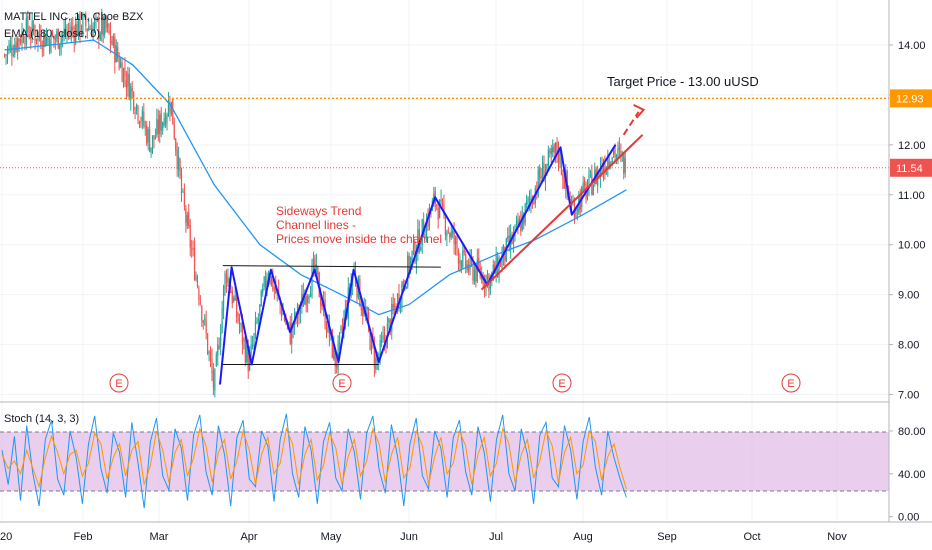 Image resolution: width=932 pixels, height=550 pixels. Describe the element at coordinates (409, 537) in the screenshot. I see `time-tick-label: Jun` at that location.